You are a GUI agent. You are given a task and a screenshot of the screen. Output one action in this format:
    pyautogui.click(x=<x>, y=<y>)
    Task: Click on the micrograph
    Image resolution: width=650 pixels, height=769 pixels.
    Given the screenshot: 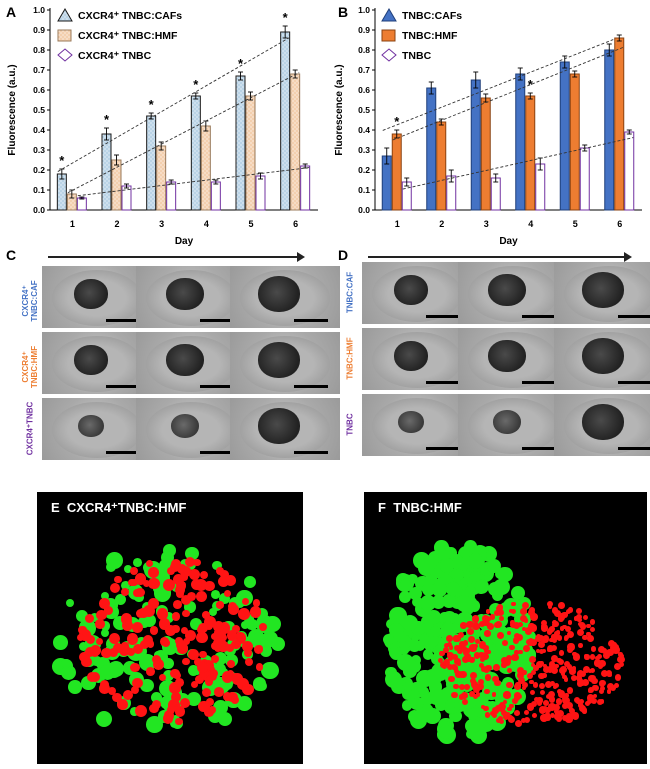 What is the action you would take?
    pyautogui.click(x=285, y=363)
    